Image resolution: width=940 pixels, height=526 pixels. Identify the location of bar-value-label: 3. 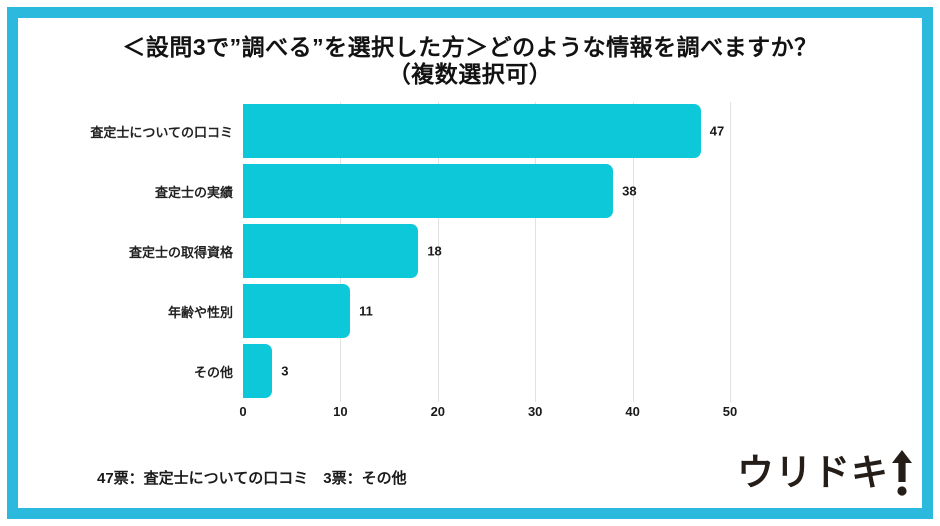
(285, 371).